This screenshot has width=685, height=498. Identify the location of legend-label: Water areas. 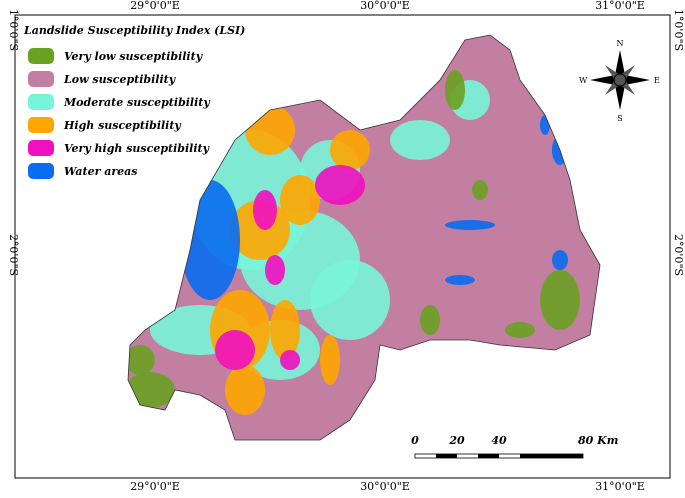
(100, 171).